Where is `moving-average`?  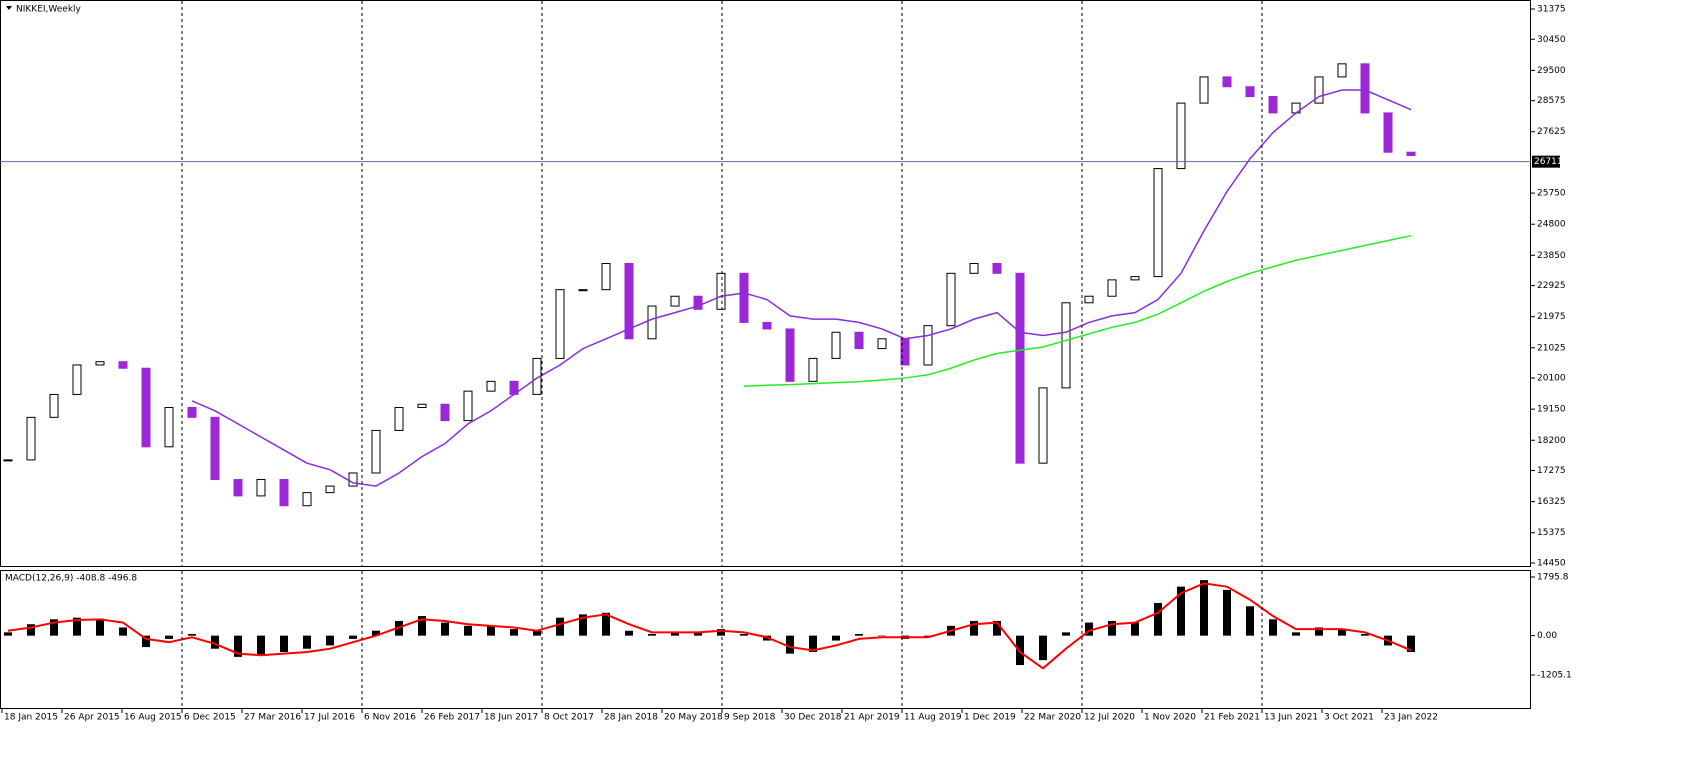
moving-average is located at coordinates (1077, 310).